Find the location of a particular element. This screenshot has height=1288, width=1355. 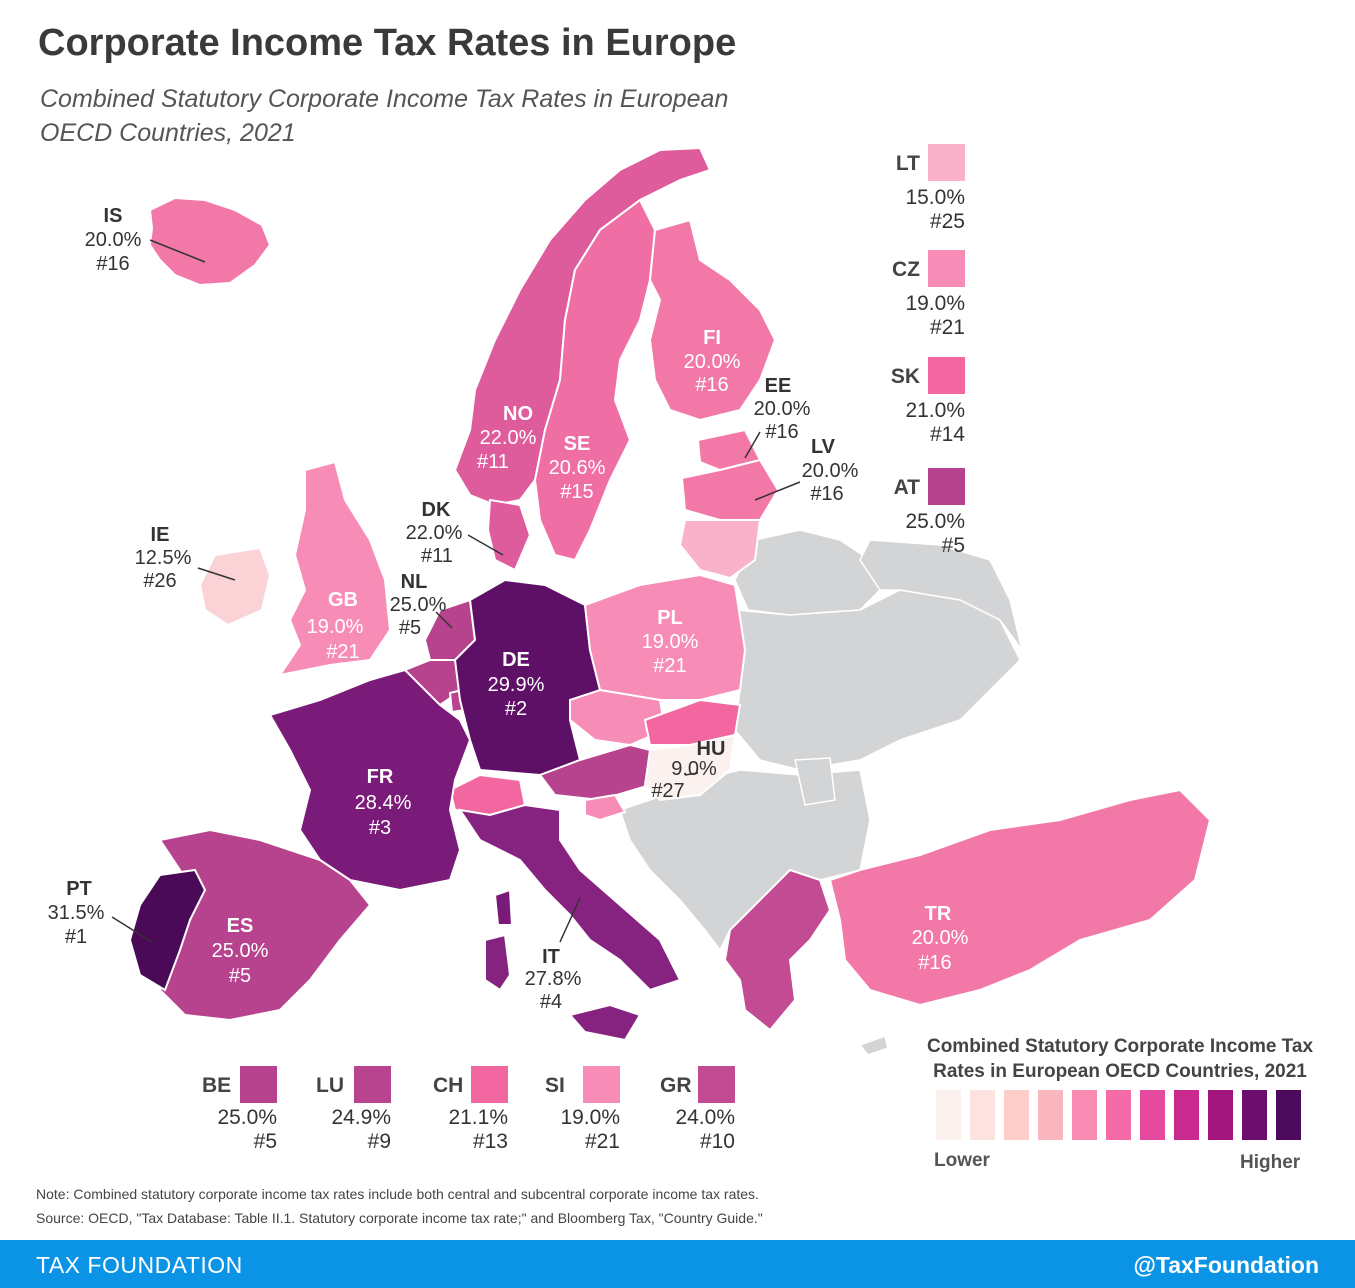

bottom-legend-code: GR is located at coordinates (676, 1085).